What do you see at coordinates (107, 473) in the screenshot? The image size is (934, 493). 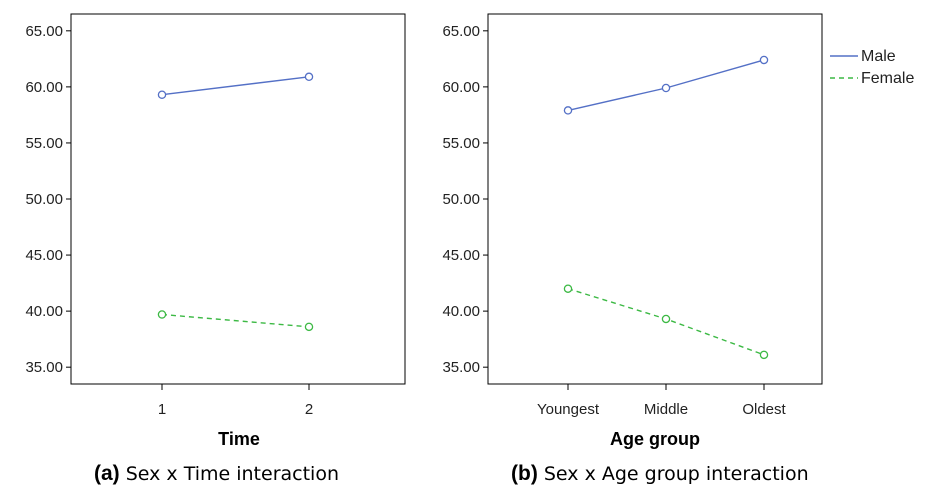 I see `caption-a-letter: (a)` at bounding box center [107, 473].